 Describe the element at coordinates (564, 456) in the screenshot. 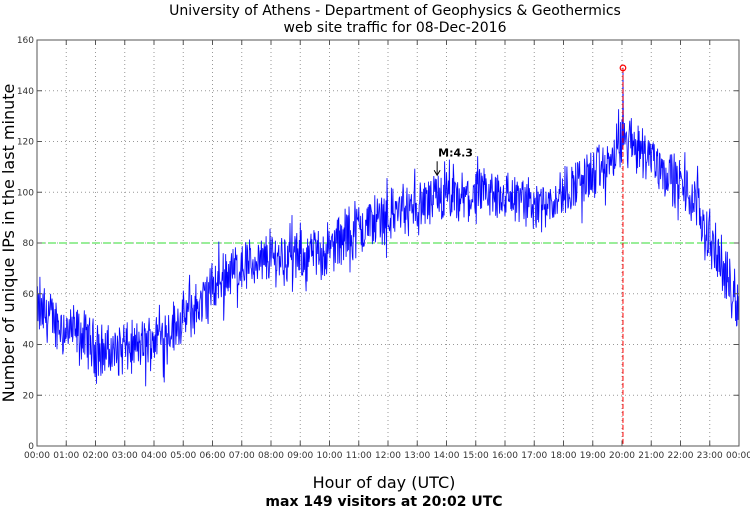

I see `x-tick-label: 18:00` at that location.